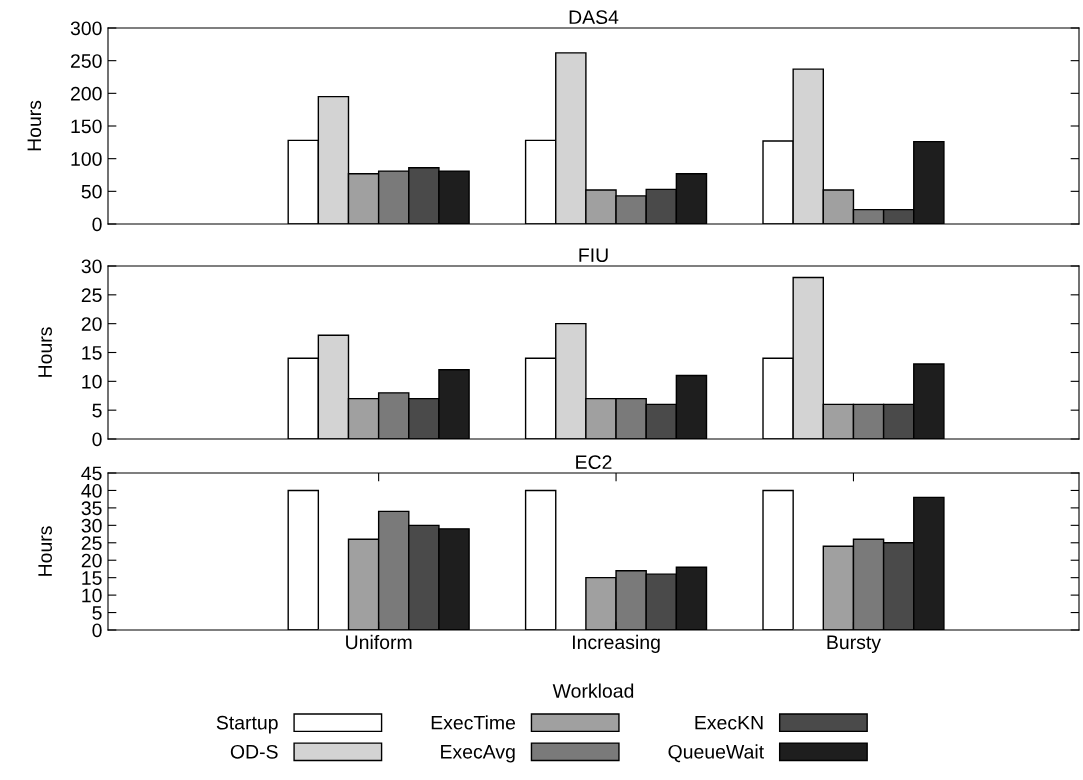  Describe the element at coordinates (594, 462) in the screenshot. I see `chart-title: EC2` at that location.